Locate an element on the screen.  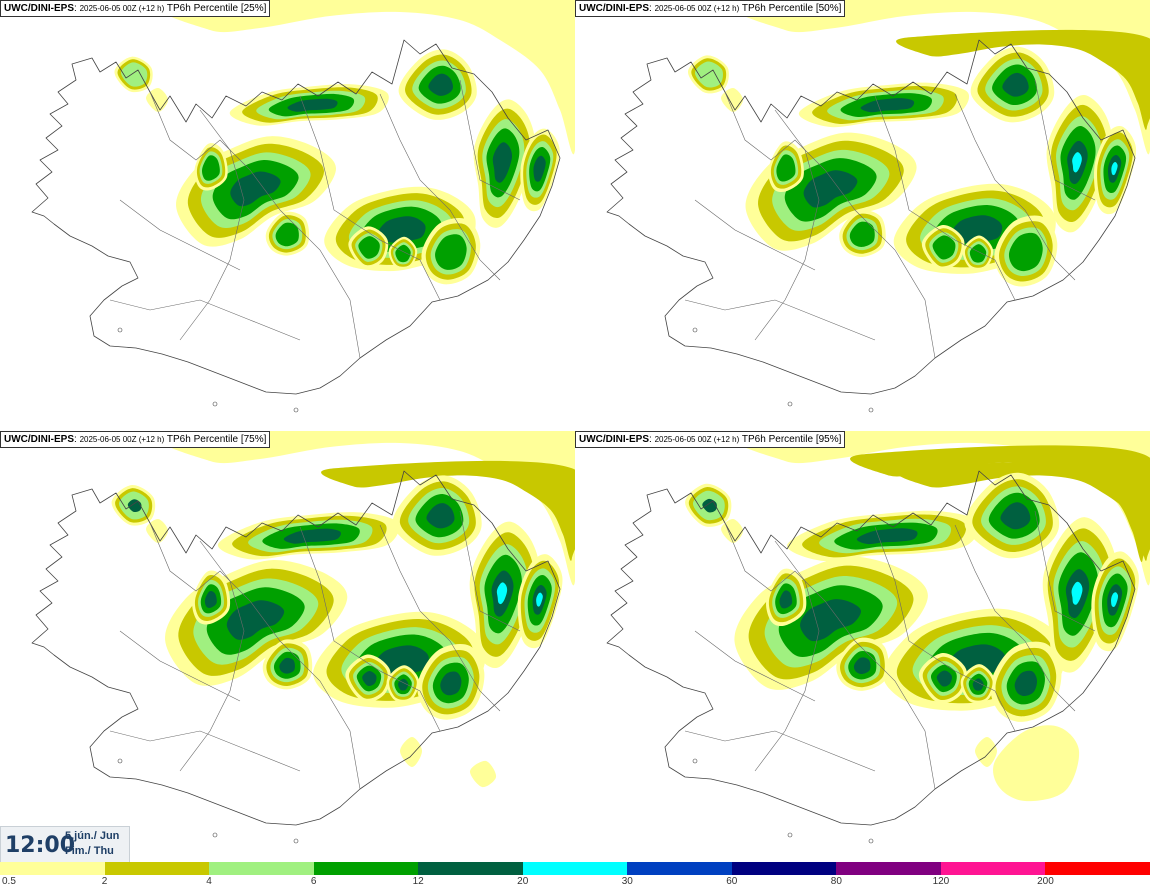
legend-tick-label: 120 is located at coordinates (941, 881).